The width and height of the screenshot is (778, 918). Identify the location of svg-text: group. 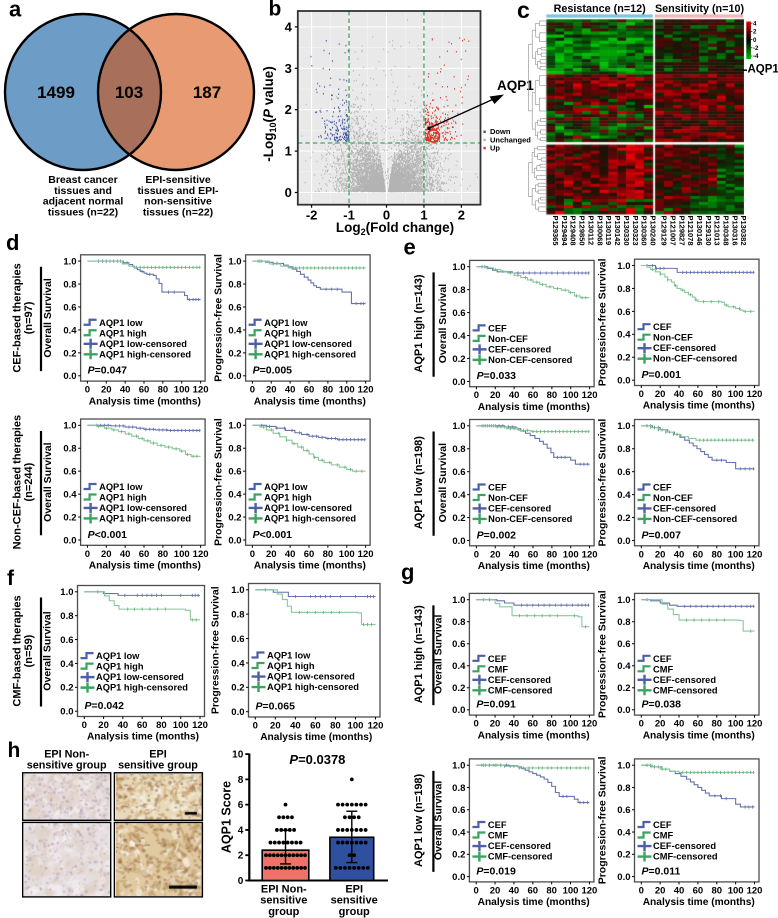
(283, 912).